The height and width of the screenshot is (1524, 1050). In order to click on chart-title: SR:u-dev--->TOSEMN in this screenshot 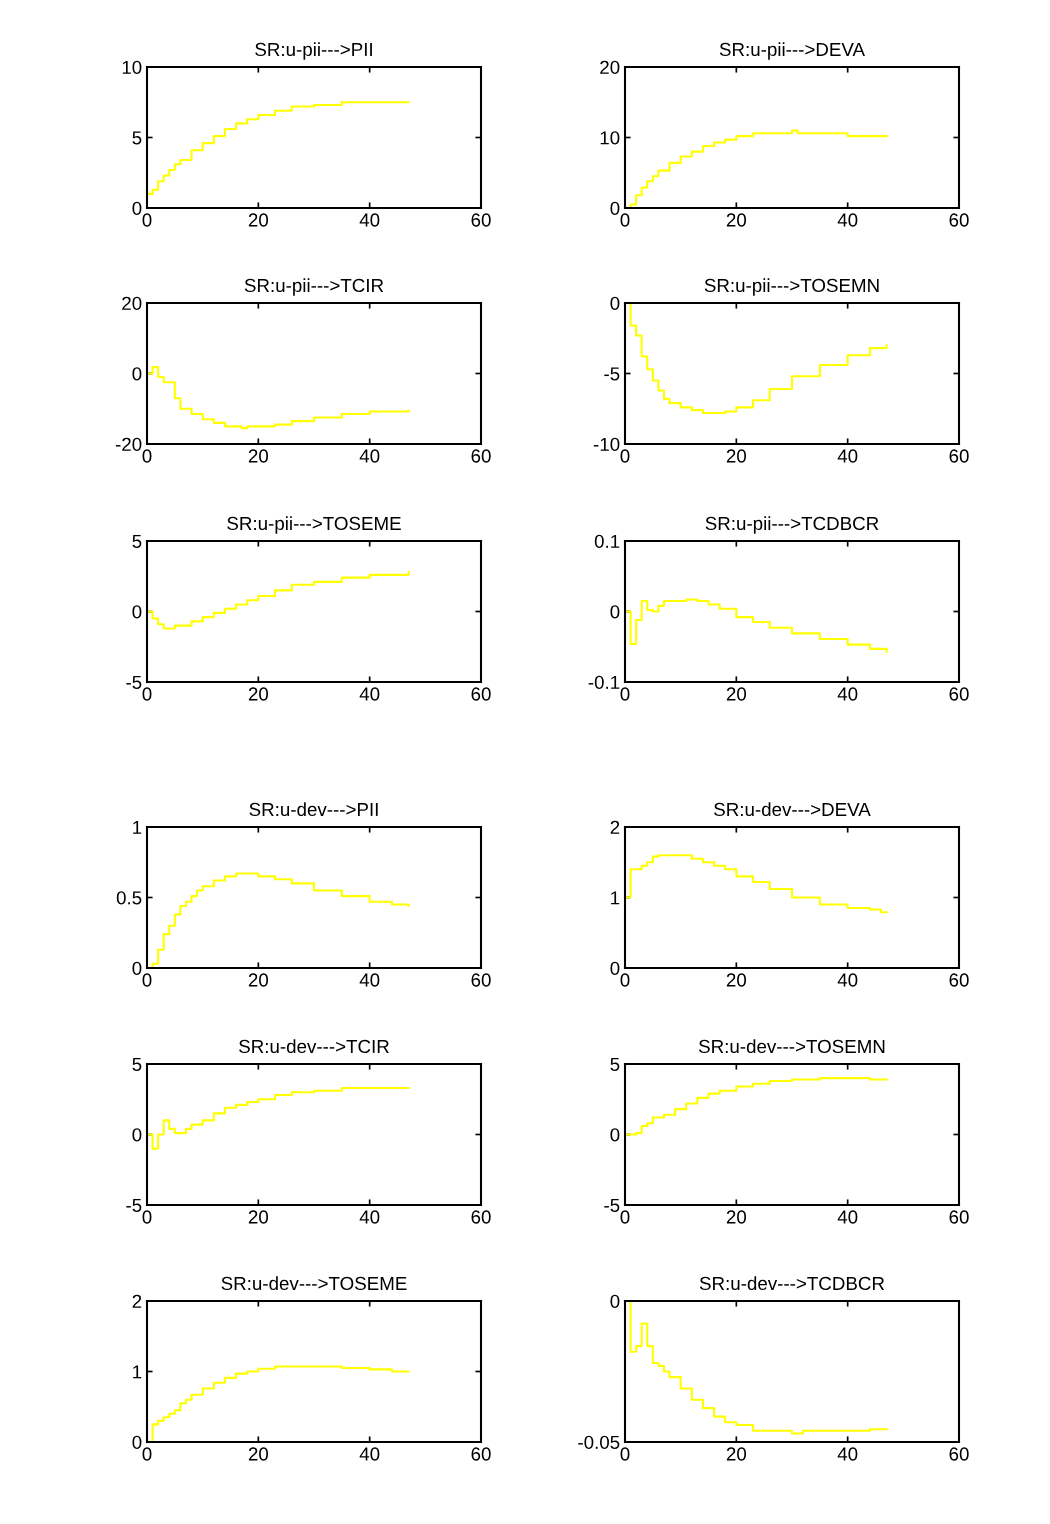, I will do `click(791, 1046)`.